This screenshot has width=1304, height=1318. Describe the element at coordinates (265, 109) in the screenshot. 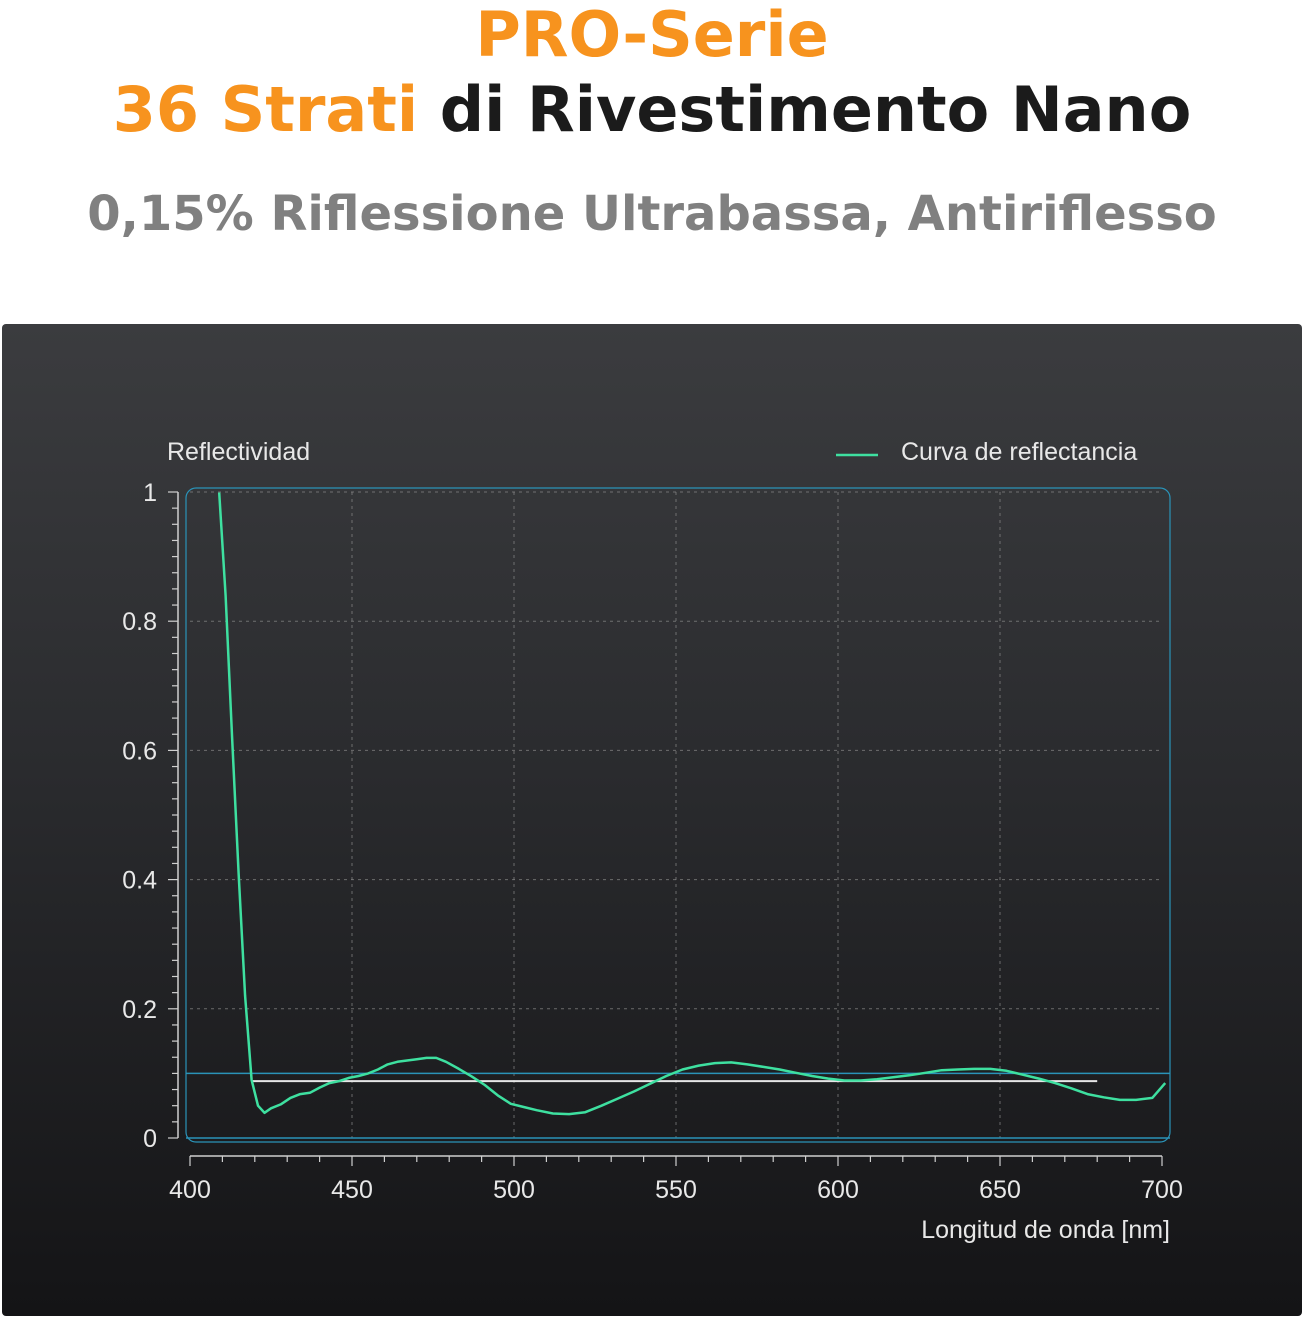

I see `title-accent: 36 Strati` at that location.